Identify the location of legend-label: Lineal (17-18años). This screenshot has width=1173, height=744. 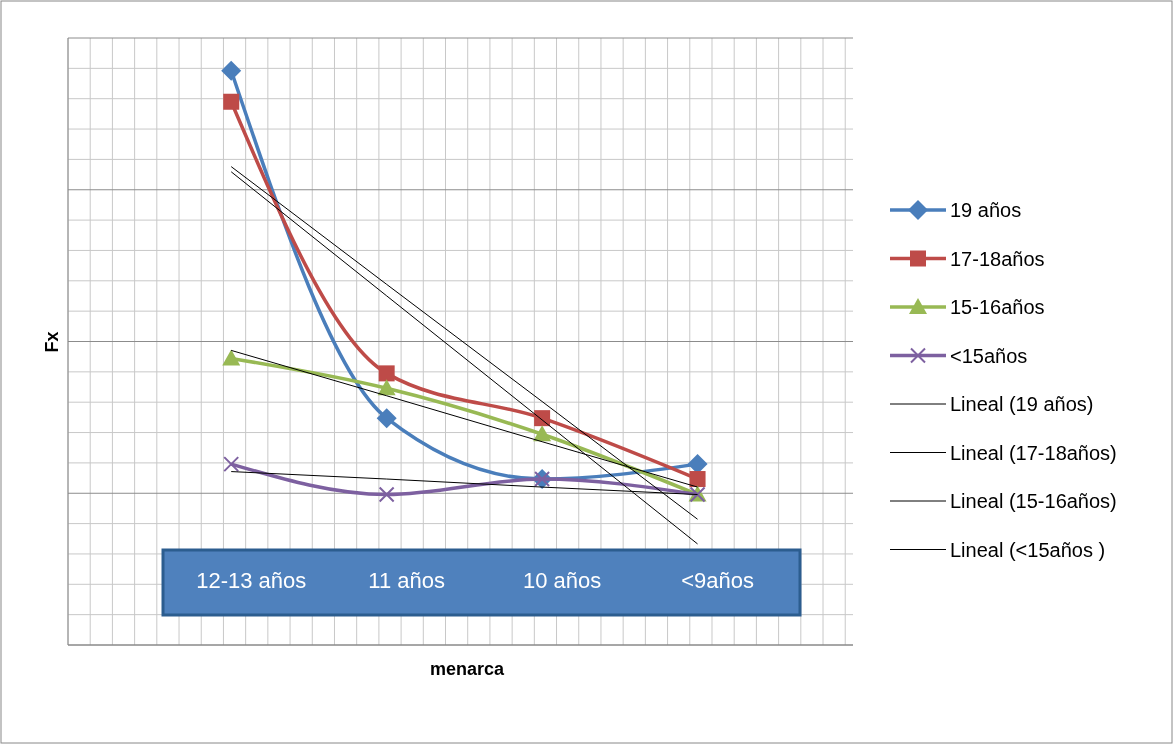
(1033, 452).